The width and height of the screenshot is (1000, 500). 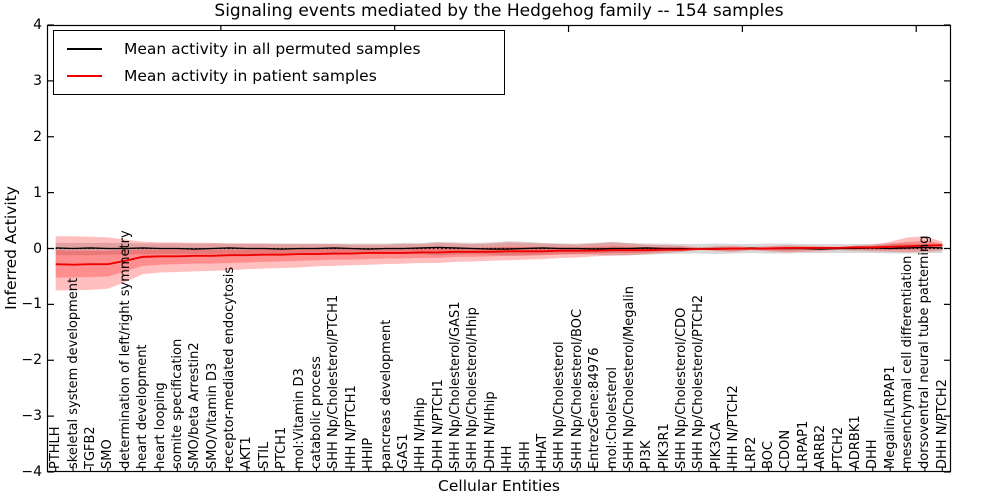 What do you see at coordinates (421, 433) in the screenshot?
I see `x-tick-label: IHH N/Hhip` at bounding box center [421, 433].